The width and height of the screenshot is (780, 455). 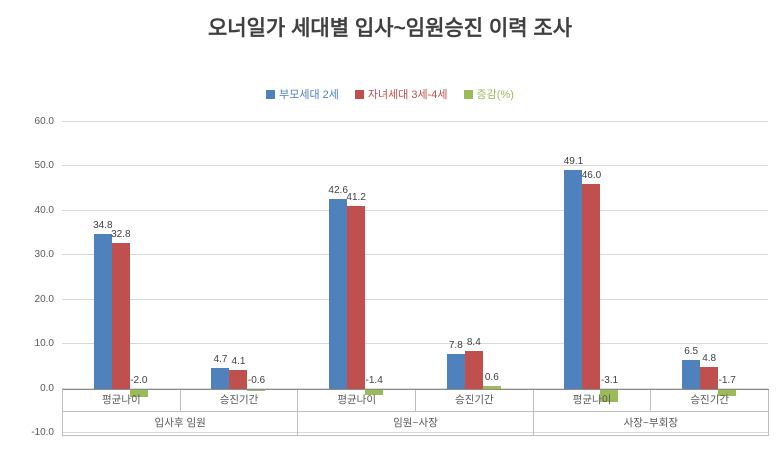 What do you see at coordinates (727, 380) in the screenshot?
I see `bar-value-label: -1.7` at bounding box center [727, 380].